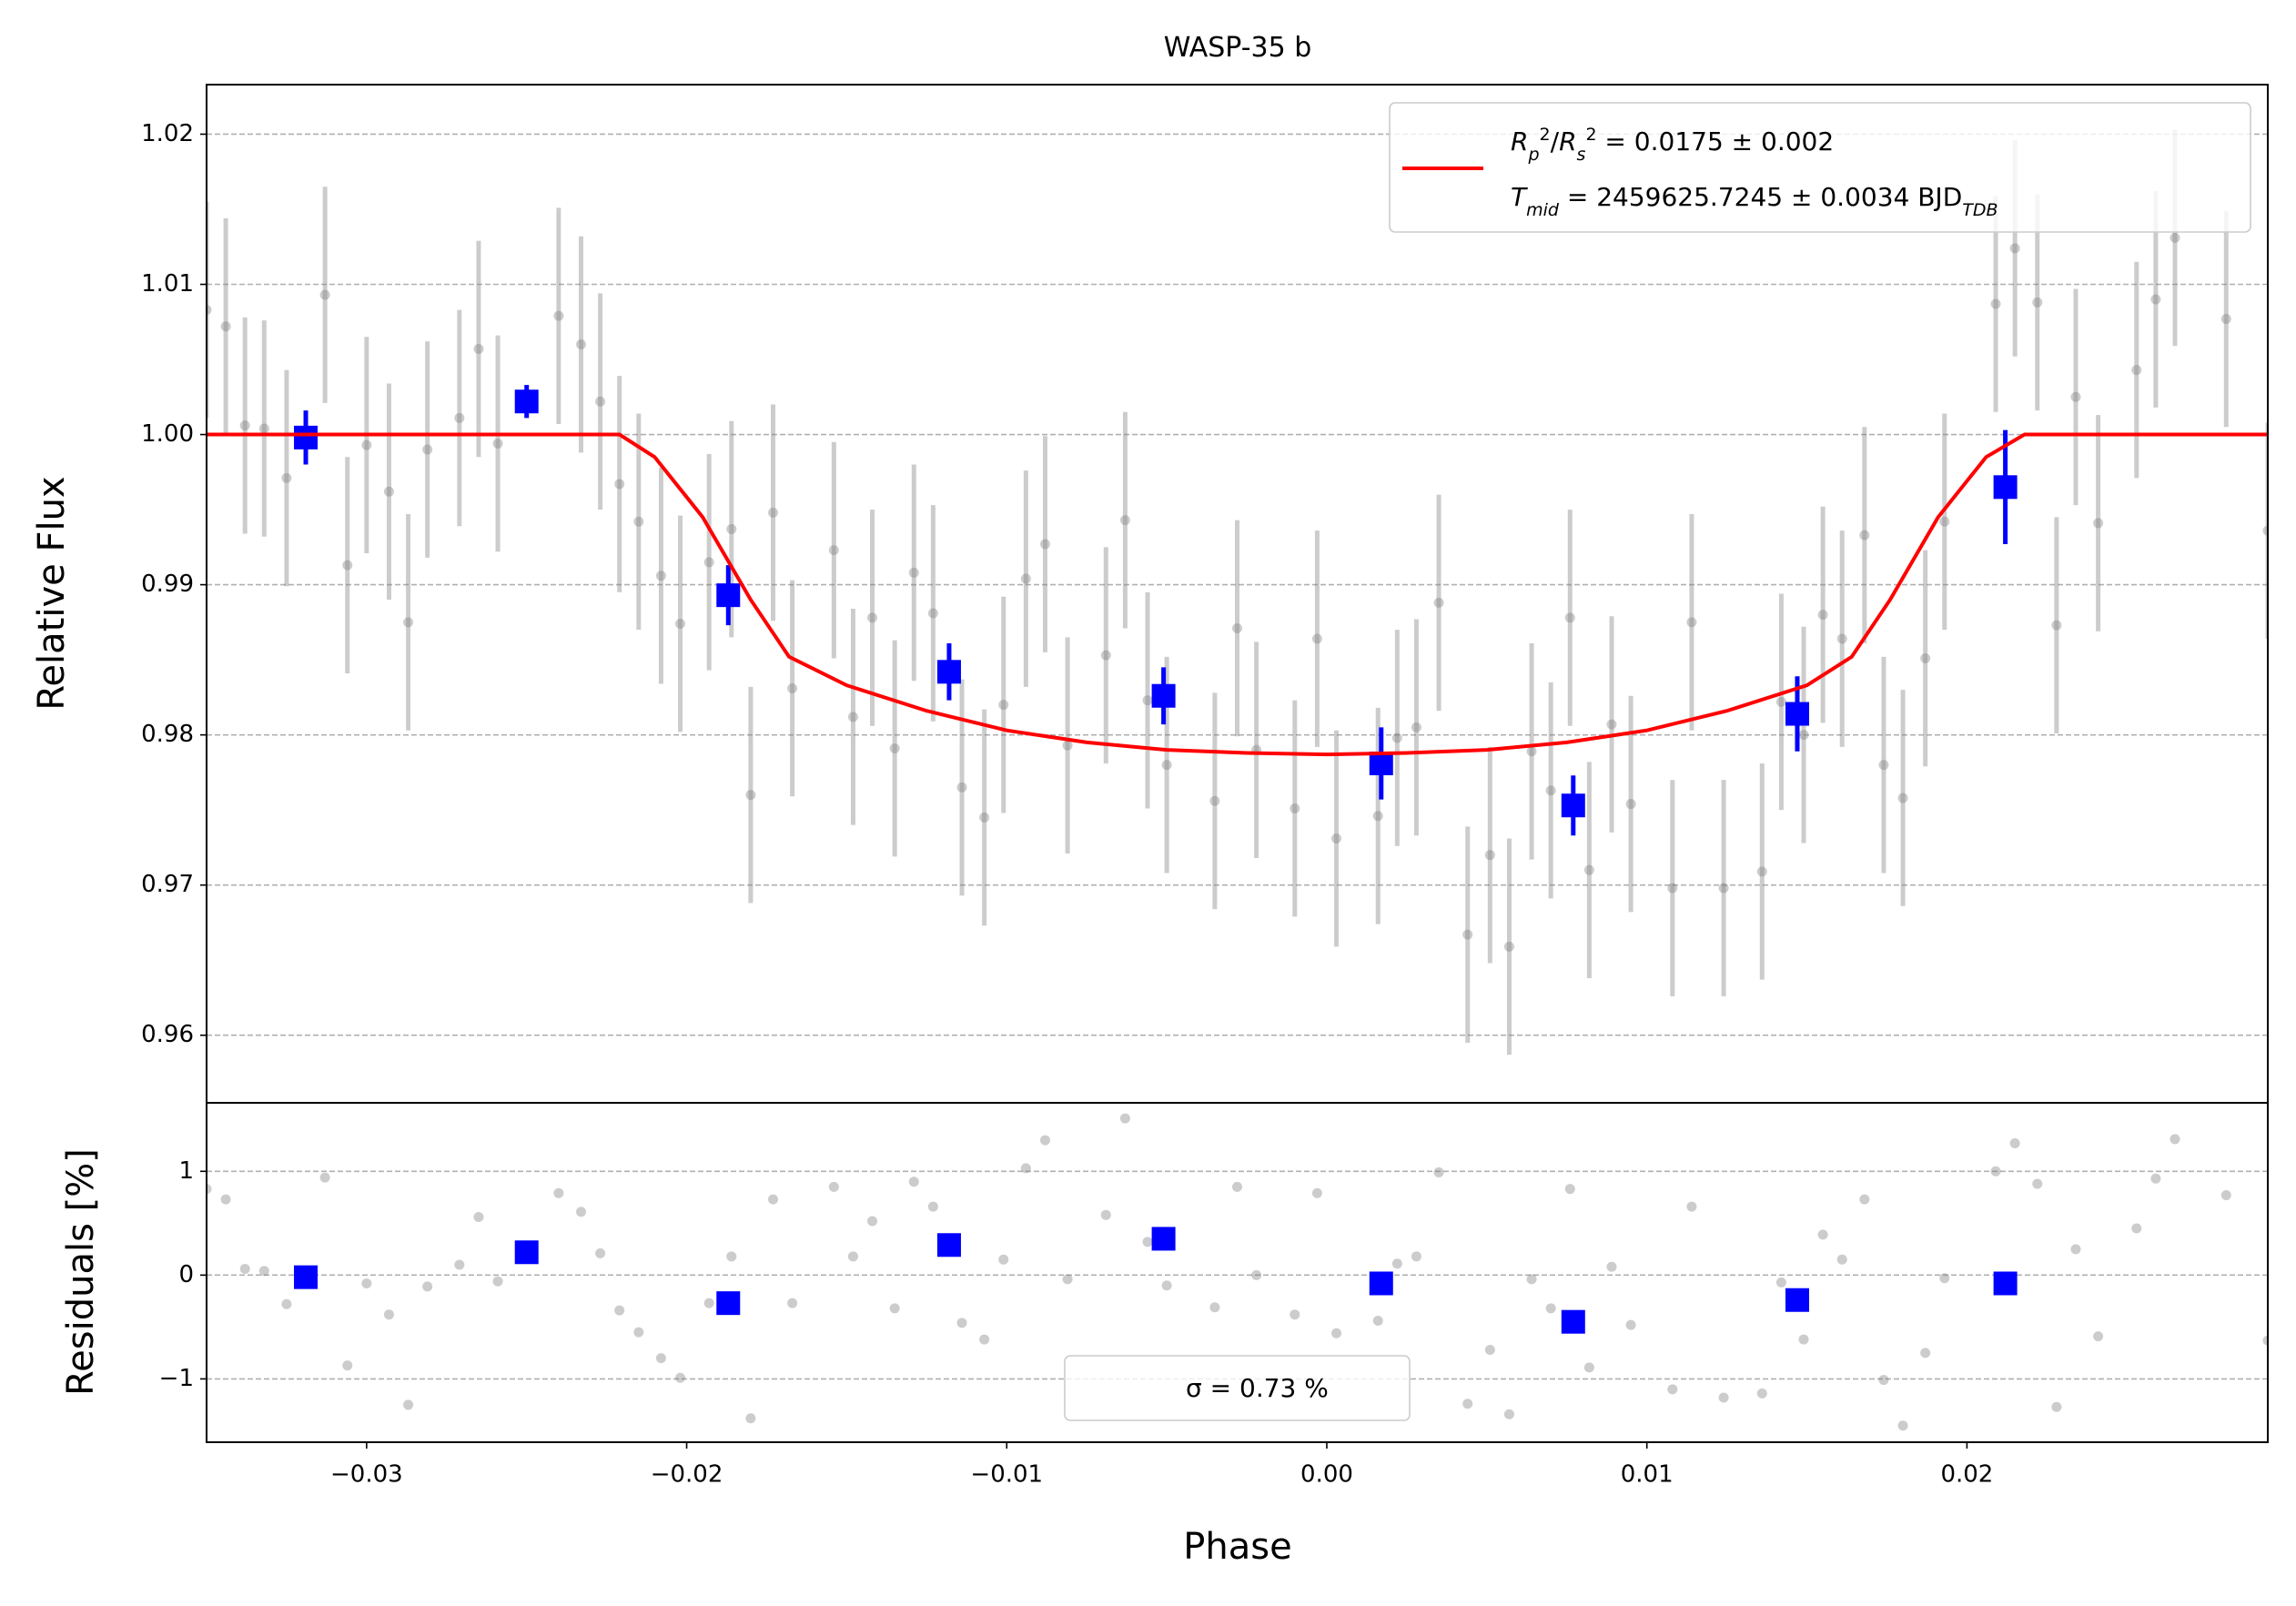 The image size is (2296, 1606). Describe the element at coordinates (1568, 141) in the screenshot. I see `legend-text: R` at that location.